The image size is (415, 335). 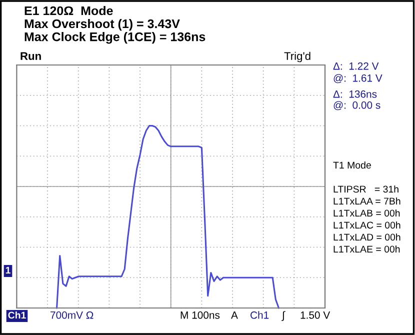 I want to click on text: LTIPSR = 31h, so click(x=366, y=189).